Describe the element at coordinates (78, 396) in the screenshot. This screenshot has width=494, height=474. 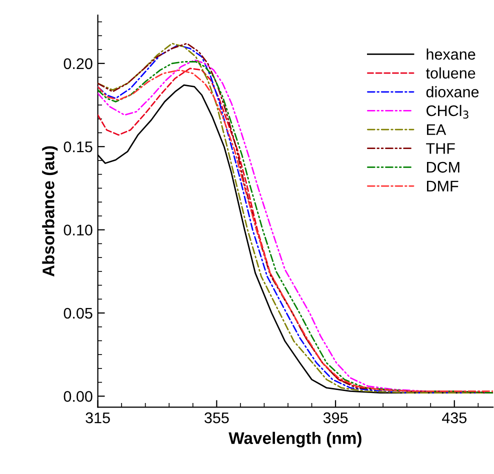
I see `y-tick-label: 0.00` at that location.